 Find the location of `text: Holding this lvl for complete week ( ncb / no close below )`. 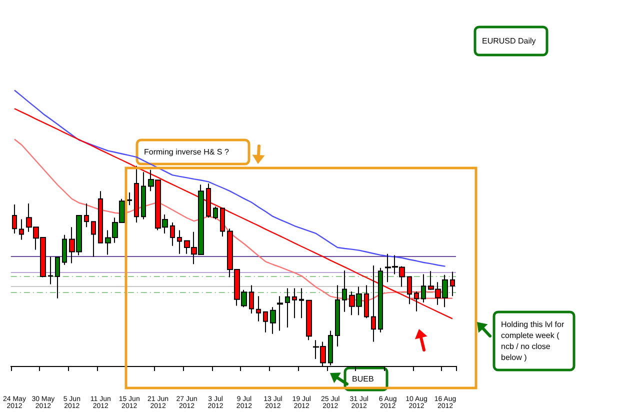

text: Holding this lvl for complete week ( ncb / no close below ) is located at coordinates (533, 341).